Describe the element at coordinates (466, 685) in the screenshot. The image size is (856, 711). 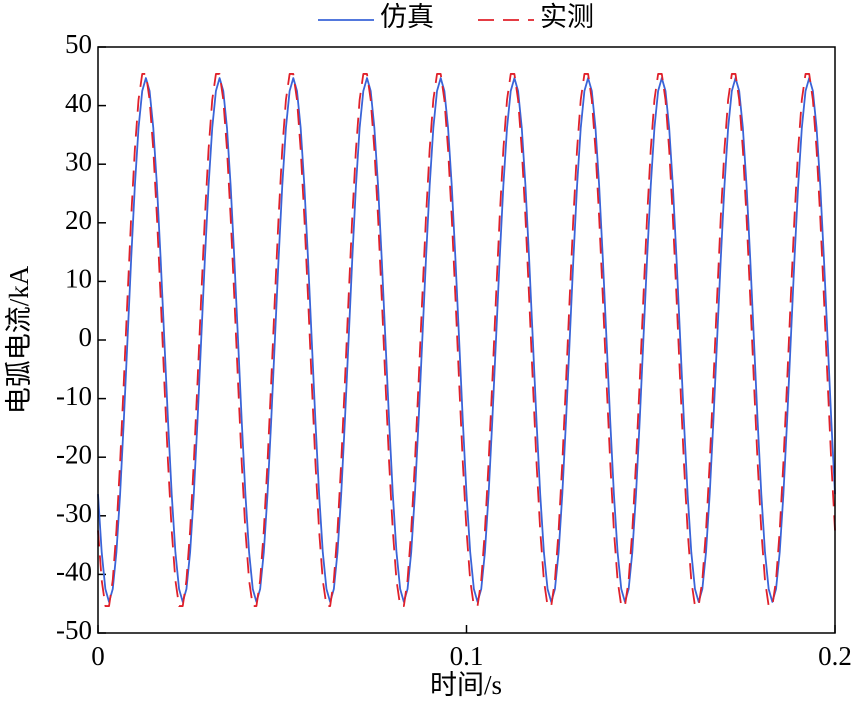
I see `x-axis-label: 时间/s` at that location.